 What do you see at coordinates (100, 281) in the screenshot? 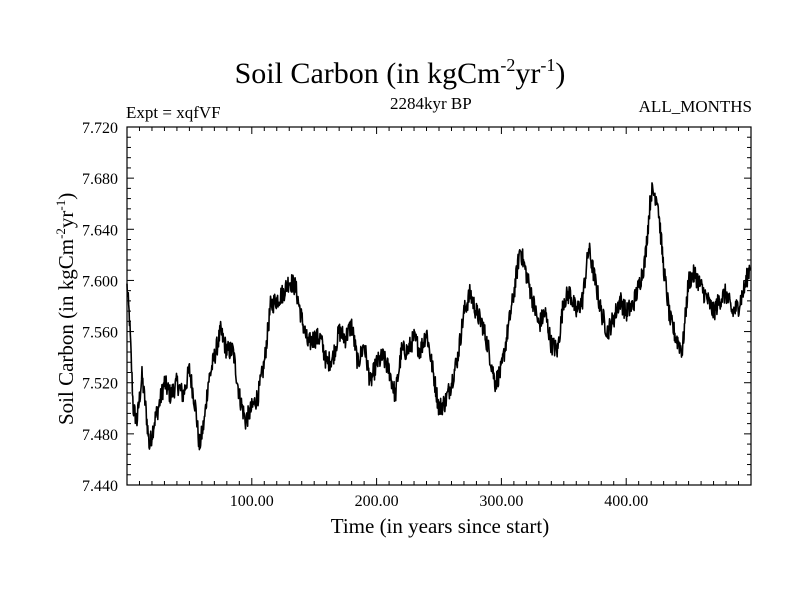
I see `y-tick-label: 7.600` at bounding box center [100, 281].